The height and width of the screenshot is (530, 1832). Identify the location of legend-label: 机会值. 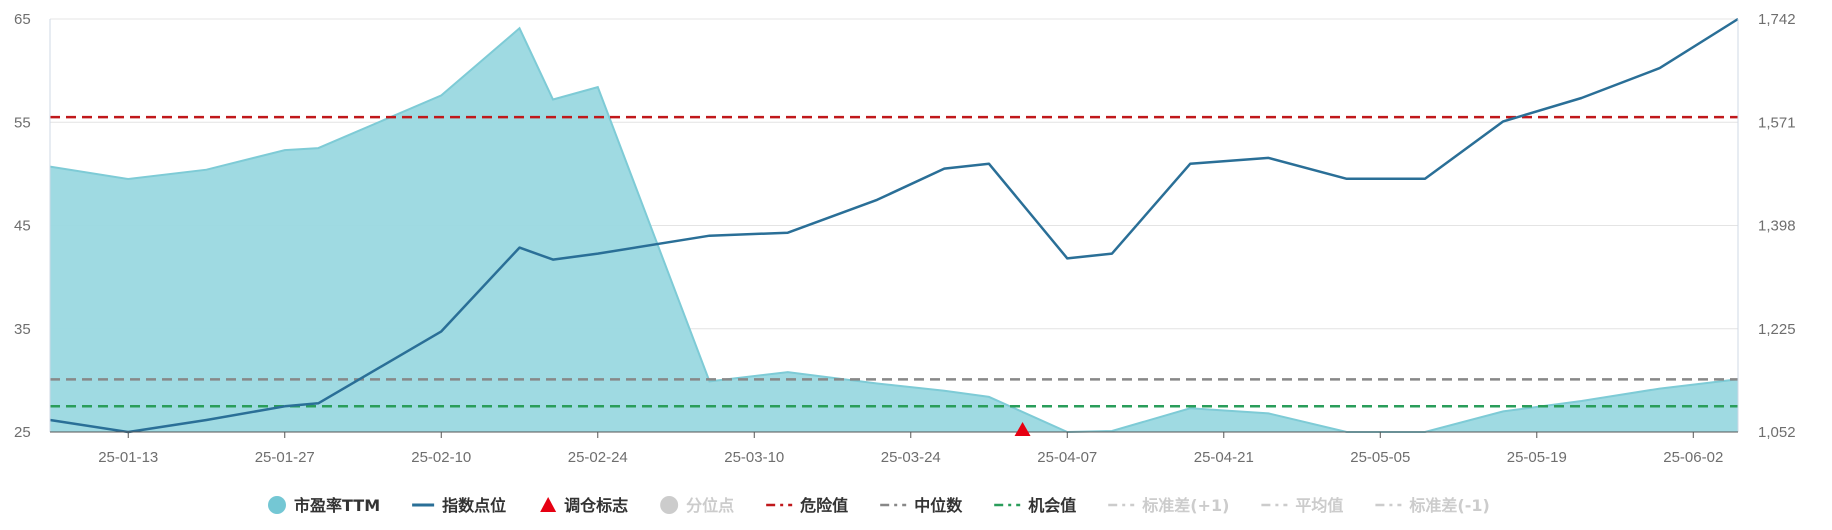
(1052, 505).